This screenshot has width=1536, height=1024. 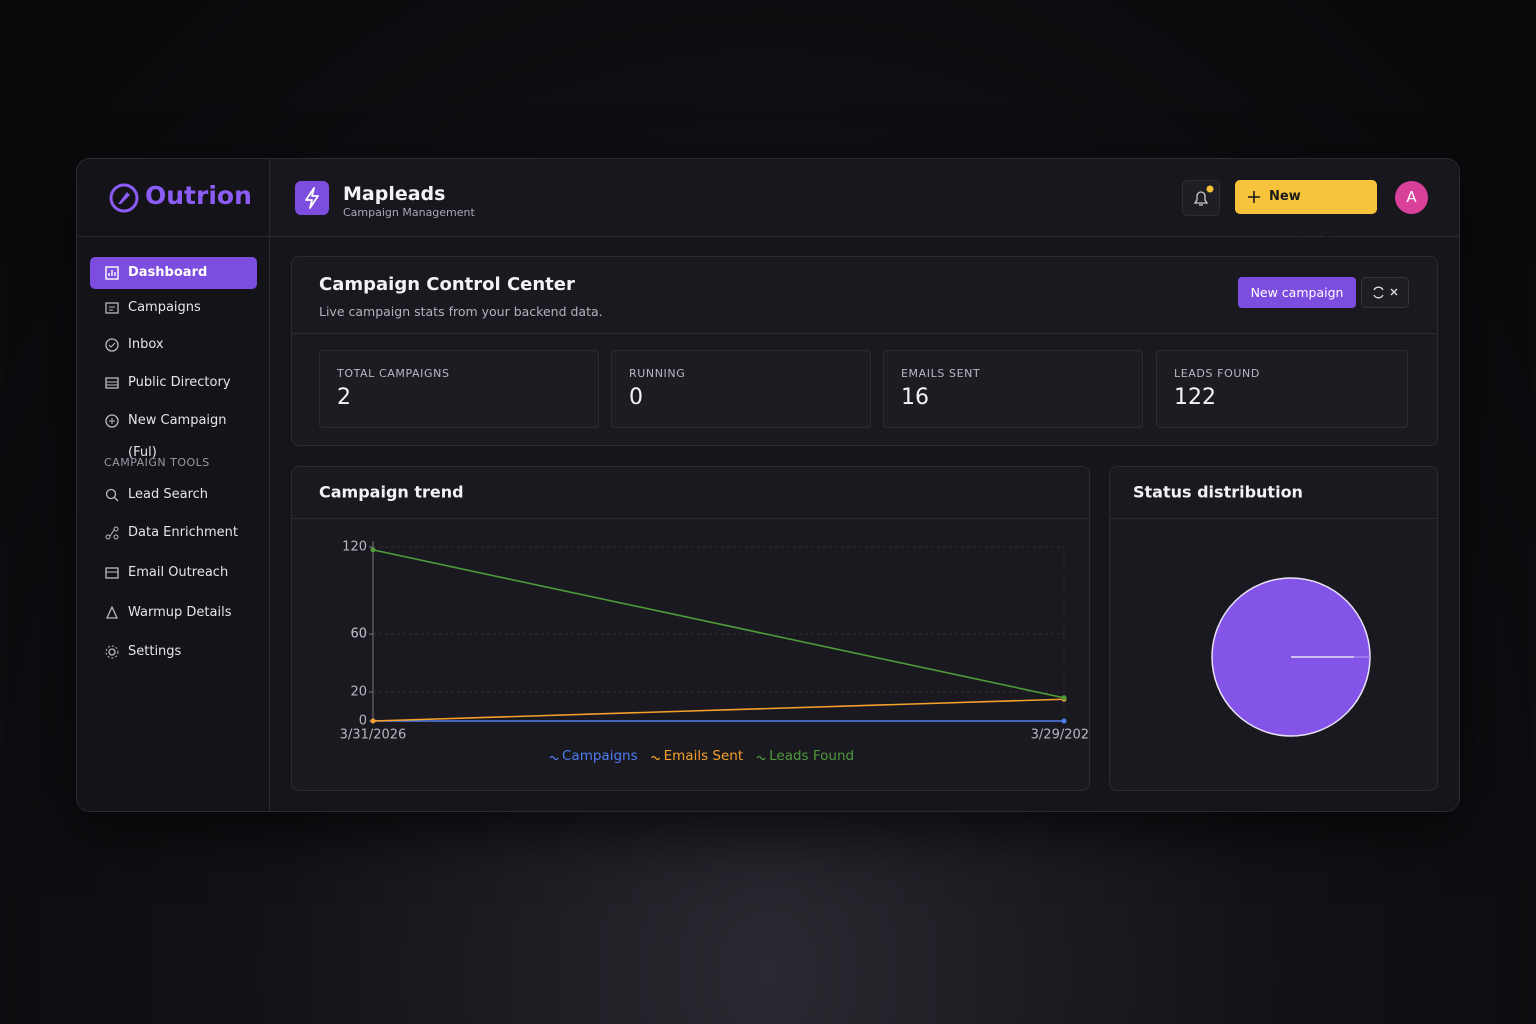 What do you see at coordinates (1411, 197) in the screenshot?
I see `avatar: A` at bounding box center [1411, 197].